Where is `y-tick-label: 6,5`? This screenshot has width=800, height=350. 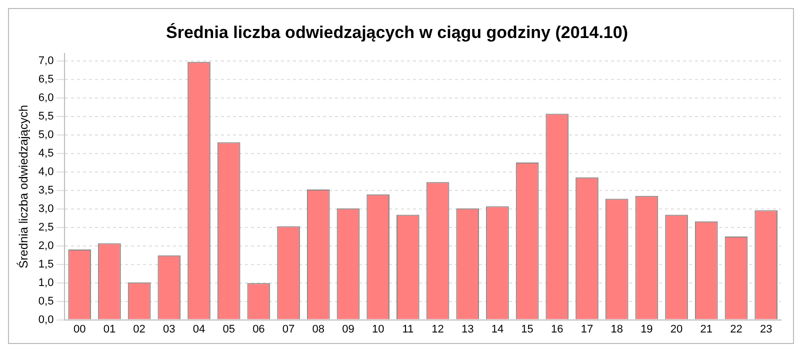 y-tick-label: 6,5 is located at coordinates (46, 79).